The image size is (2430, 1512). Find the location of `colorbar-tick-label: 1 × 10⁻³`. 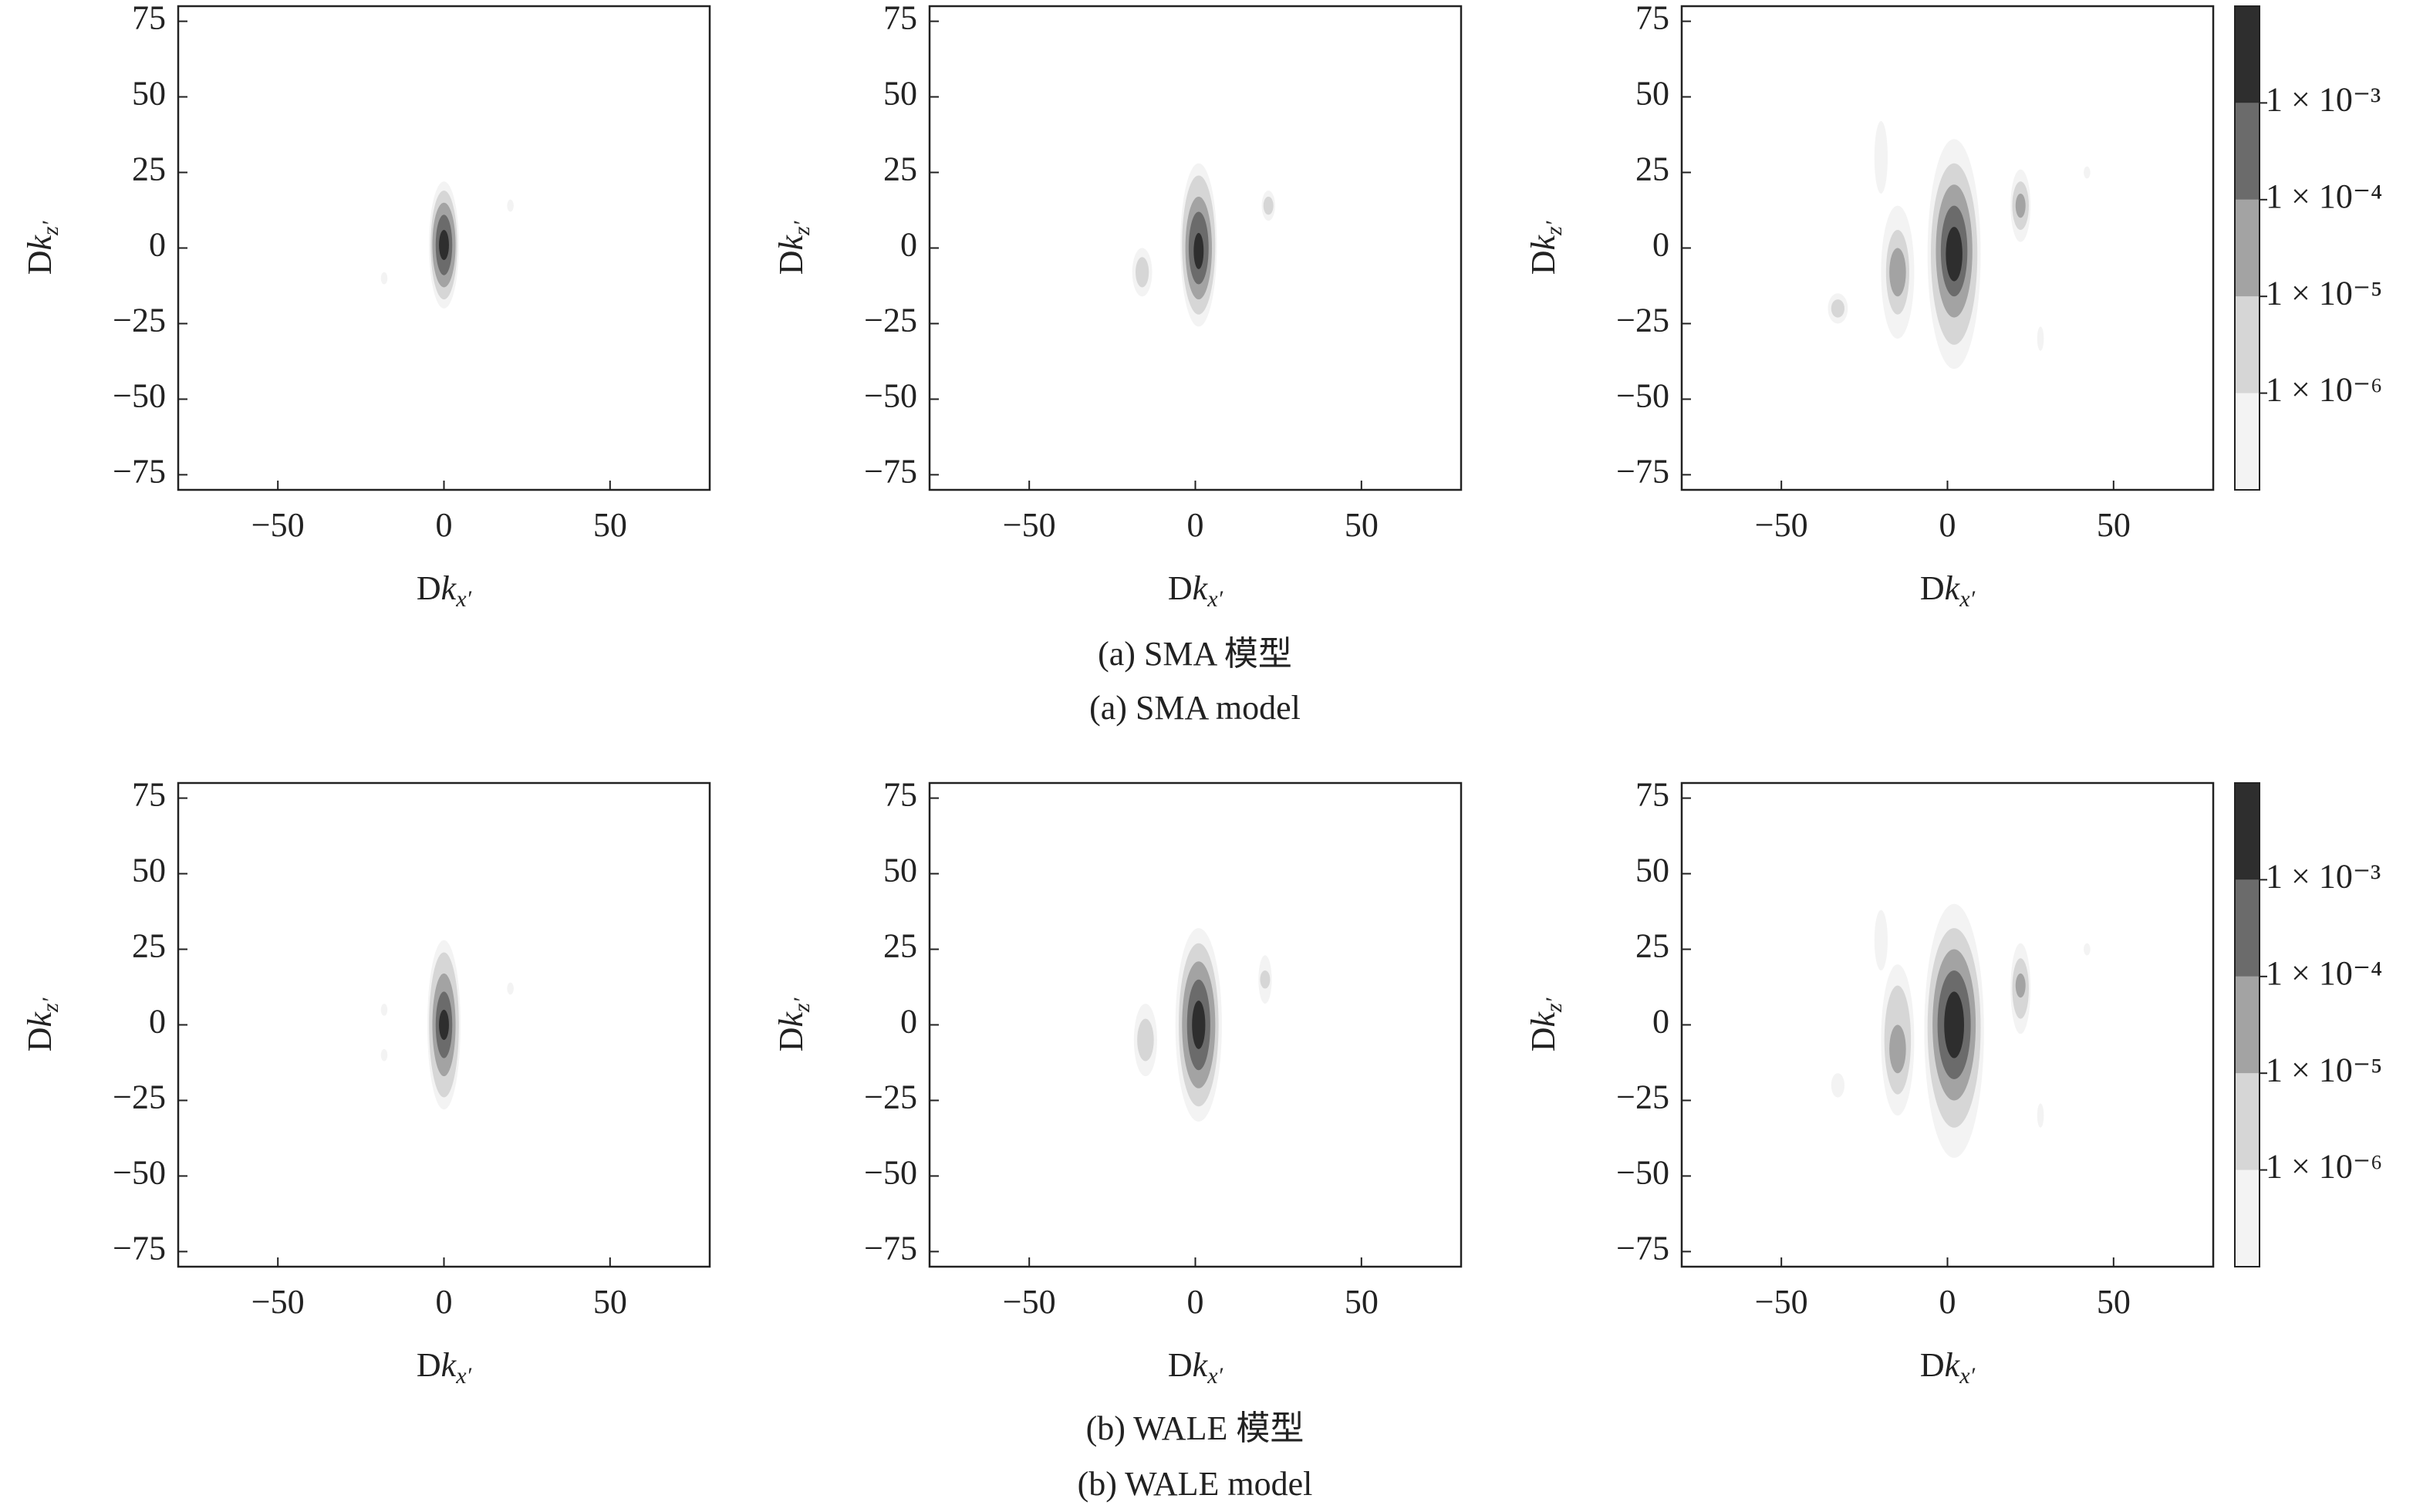

colorbar-tick-label: 1 × 10⁻³ is located at coordinates (2323, 876).